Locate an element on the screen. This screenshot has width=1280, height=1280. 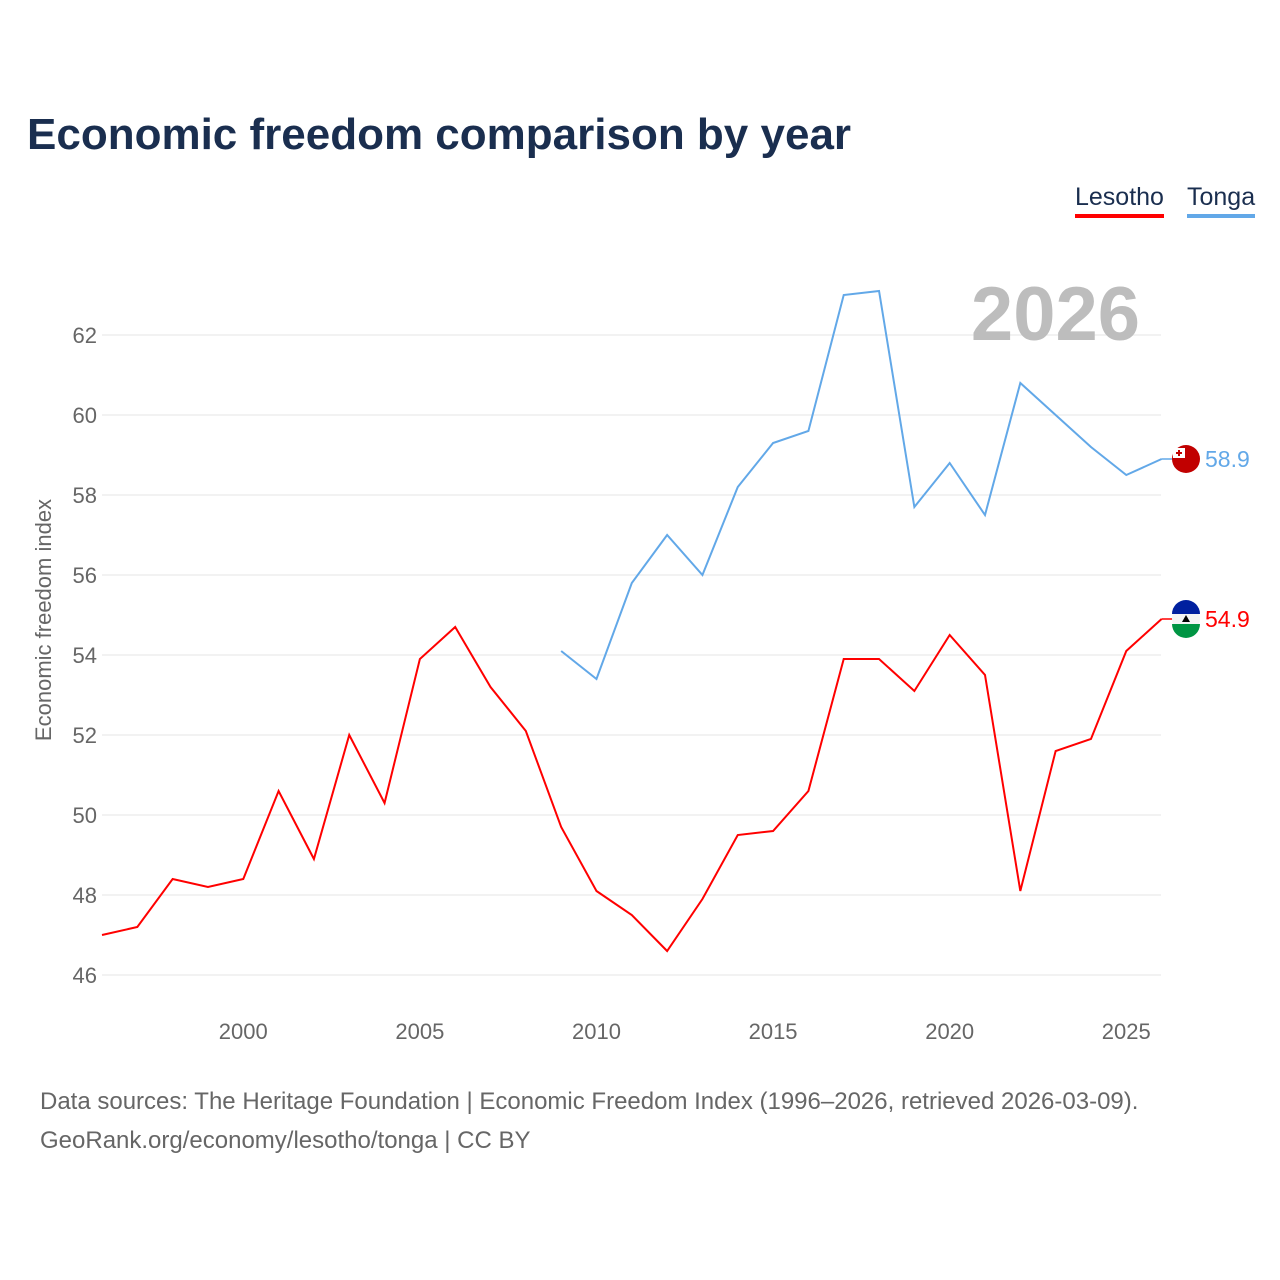
legend-lesotho: Lesotho is located at coordinates (1119, 200).